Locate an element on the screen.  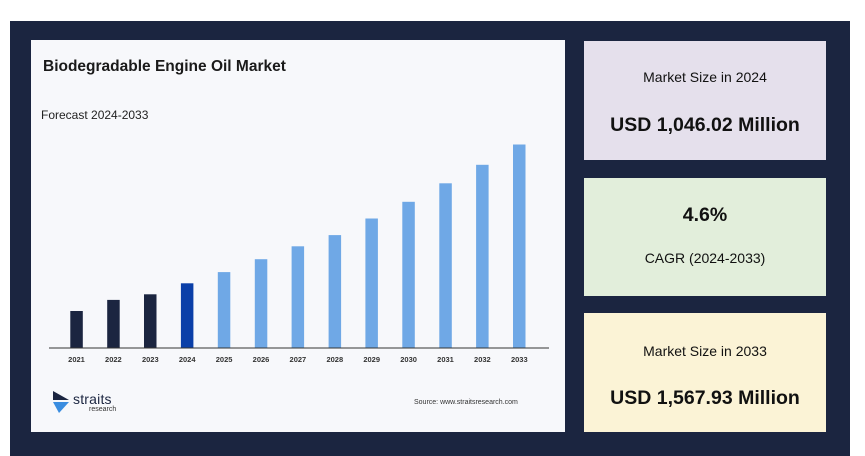
market-size-2033-card: Market Size in 2033 USD 1,567.93 Million is located at coordinates (705, 372).